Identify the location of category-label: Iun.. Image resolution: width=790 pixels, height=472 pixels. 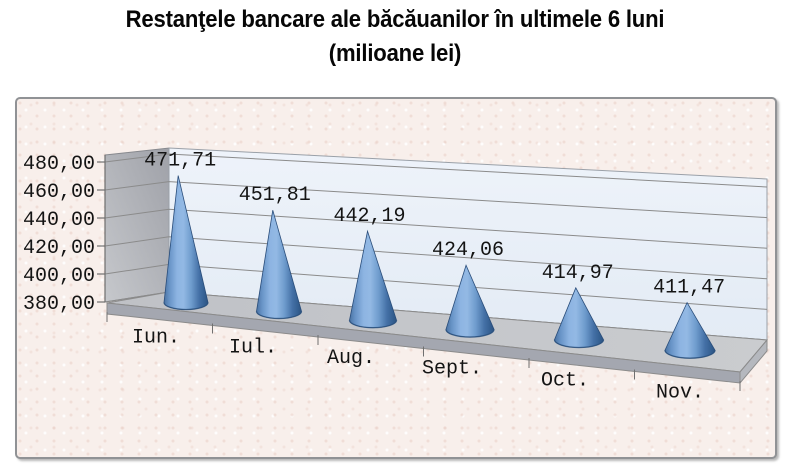
(156, 338).